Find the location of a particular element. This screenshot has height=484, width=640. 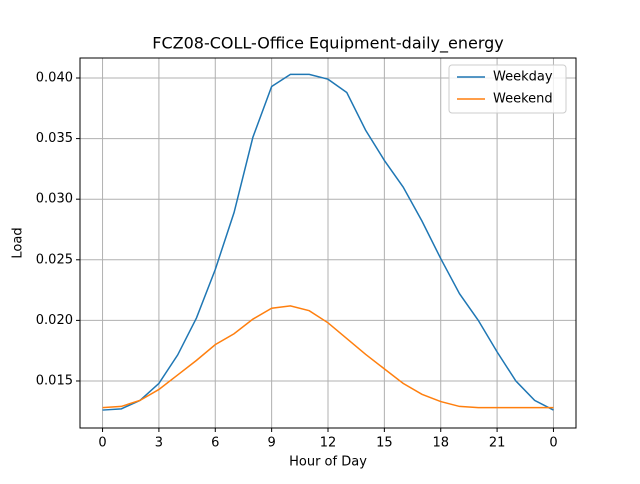

y-axis-label: Load is located at coordinates (18, 242).